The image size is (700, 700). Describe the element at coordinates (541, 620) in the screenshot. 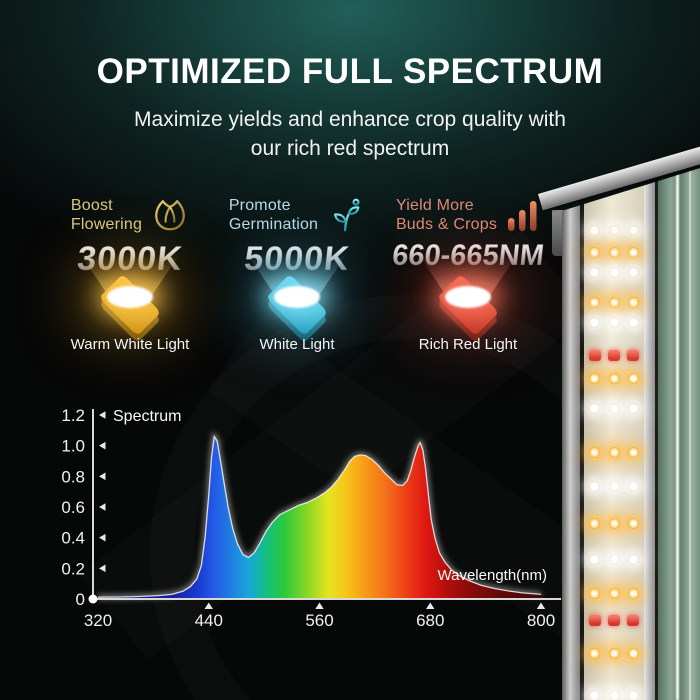

I see `svg-text: 800` at that location.